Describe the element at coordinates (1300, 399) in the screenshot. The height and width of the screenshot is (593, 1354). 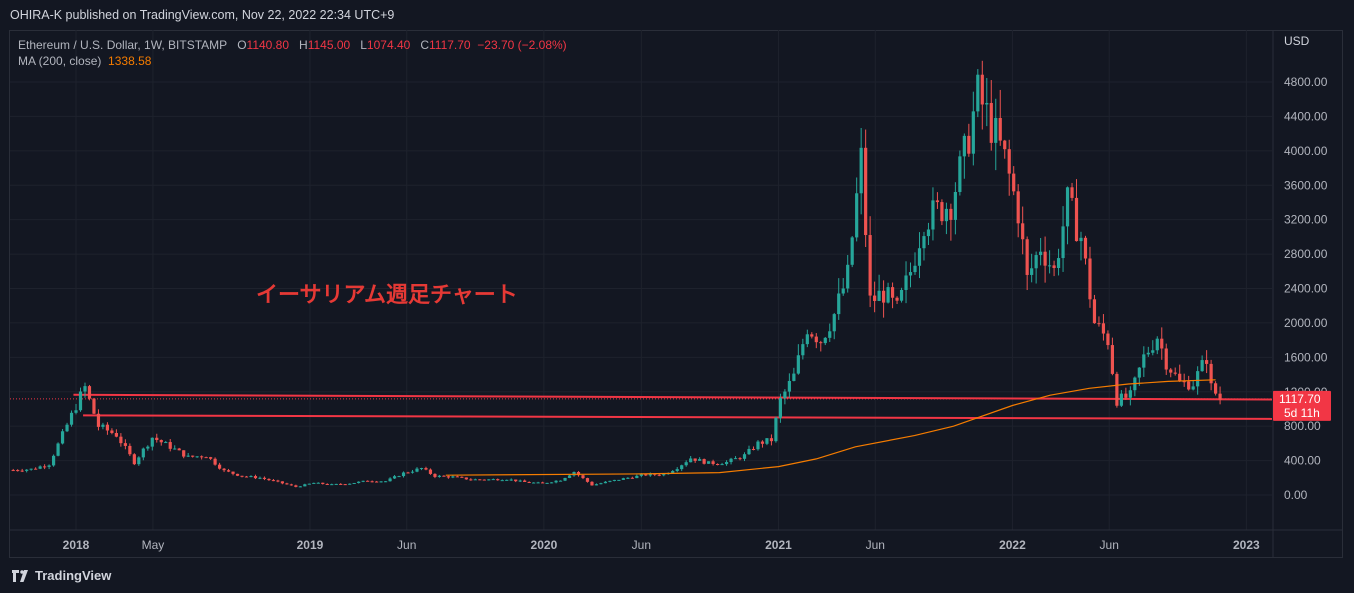
I see `current-price-label: 1117.70` at that location.